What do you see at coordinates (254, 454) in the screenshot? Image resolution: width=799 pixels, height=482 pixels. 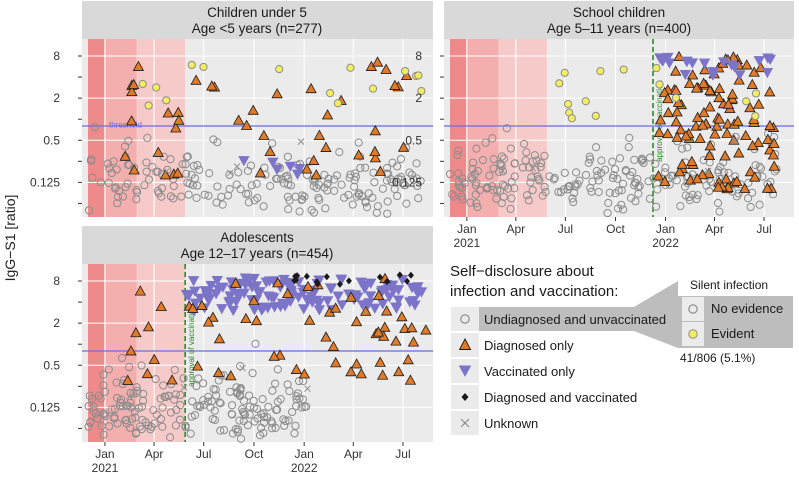 I see `x-tick-label: Oct` at bounding box center [254, 454].